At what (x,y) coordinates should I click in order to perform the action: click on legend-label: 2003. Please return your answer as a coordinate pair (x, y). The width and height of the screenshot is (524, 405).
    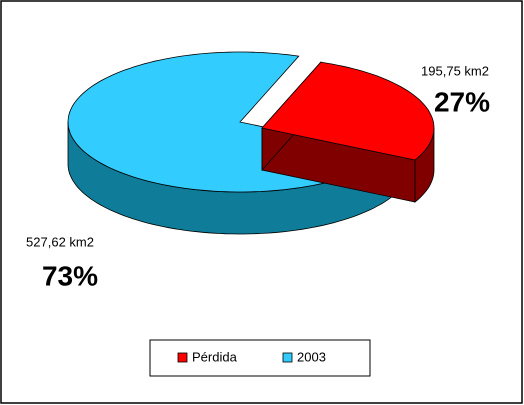
    Looking at the image, I should click on (311, 356).